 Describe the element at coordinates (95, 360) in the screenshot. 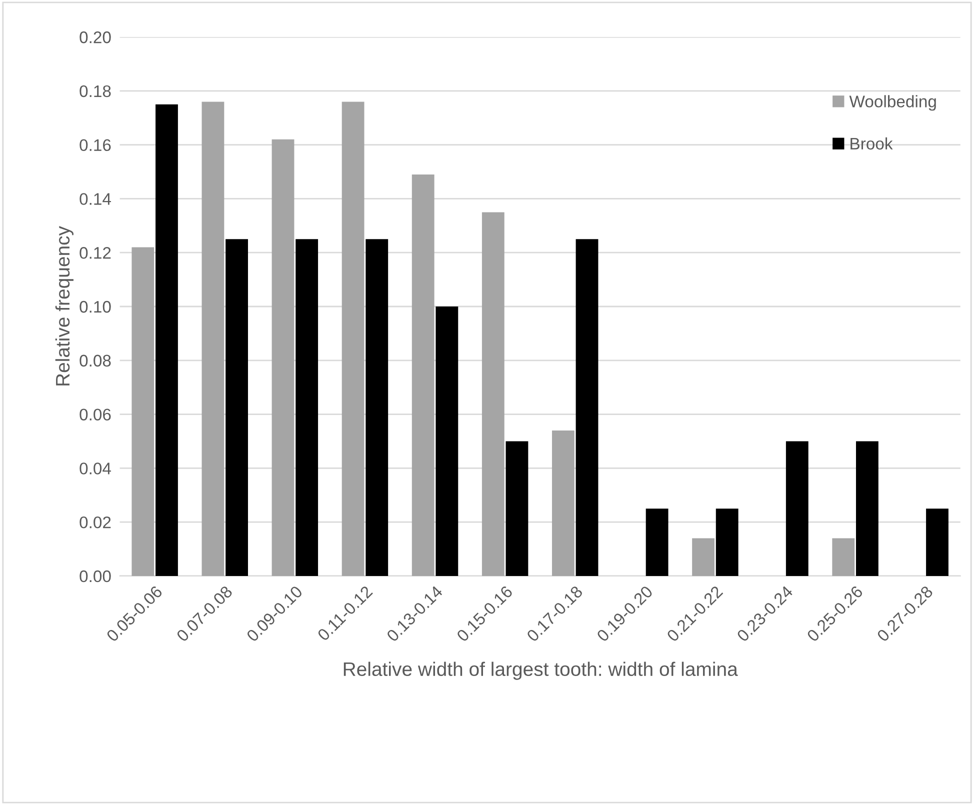

I see `y-tick-label: 0.08` at that location.